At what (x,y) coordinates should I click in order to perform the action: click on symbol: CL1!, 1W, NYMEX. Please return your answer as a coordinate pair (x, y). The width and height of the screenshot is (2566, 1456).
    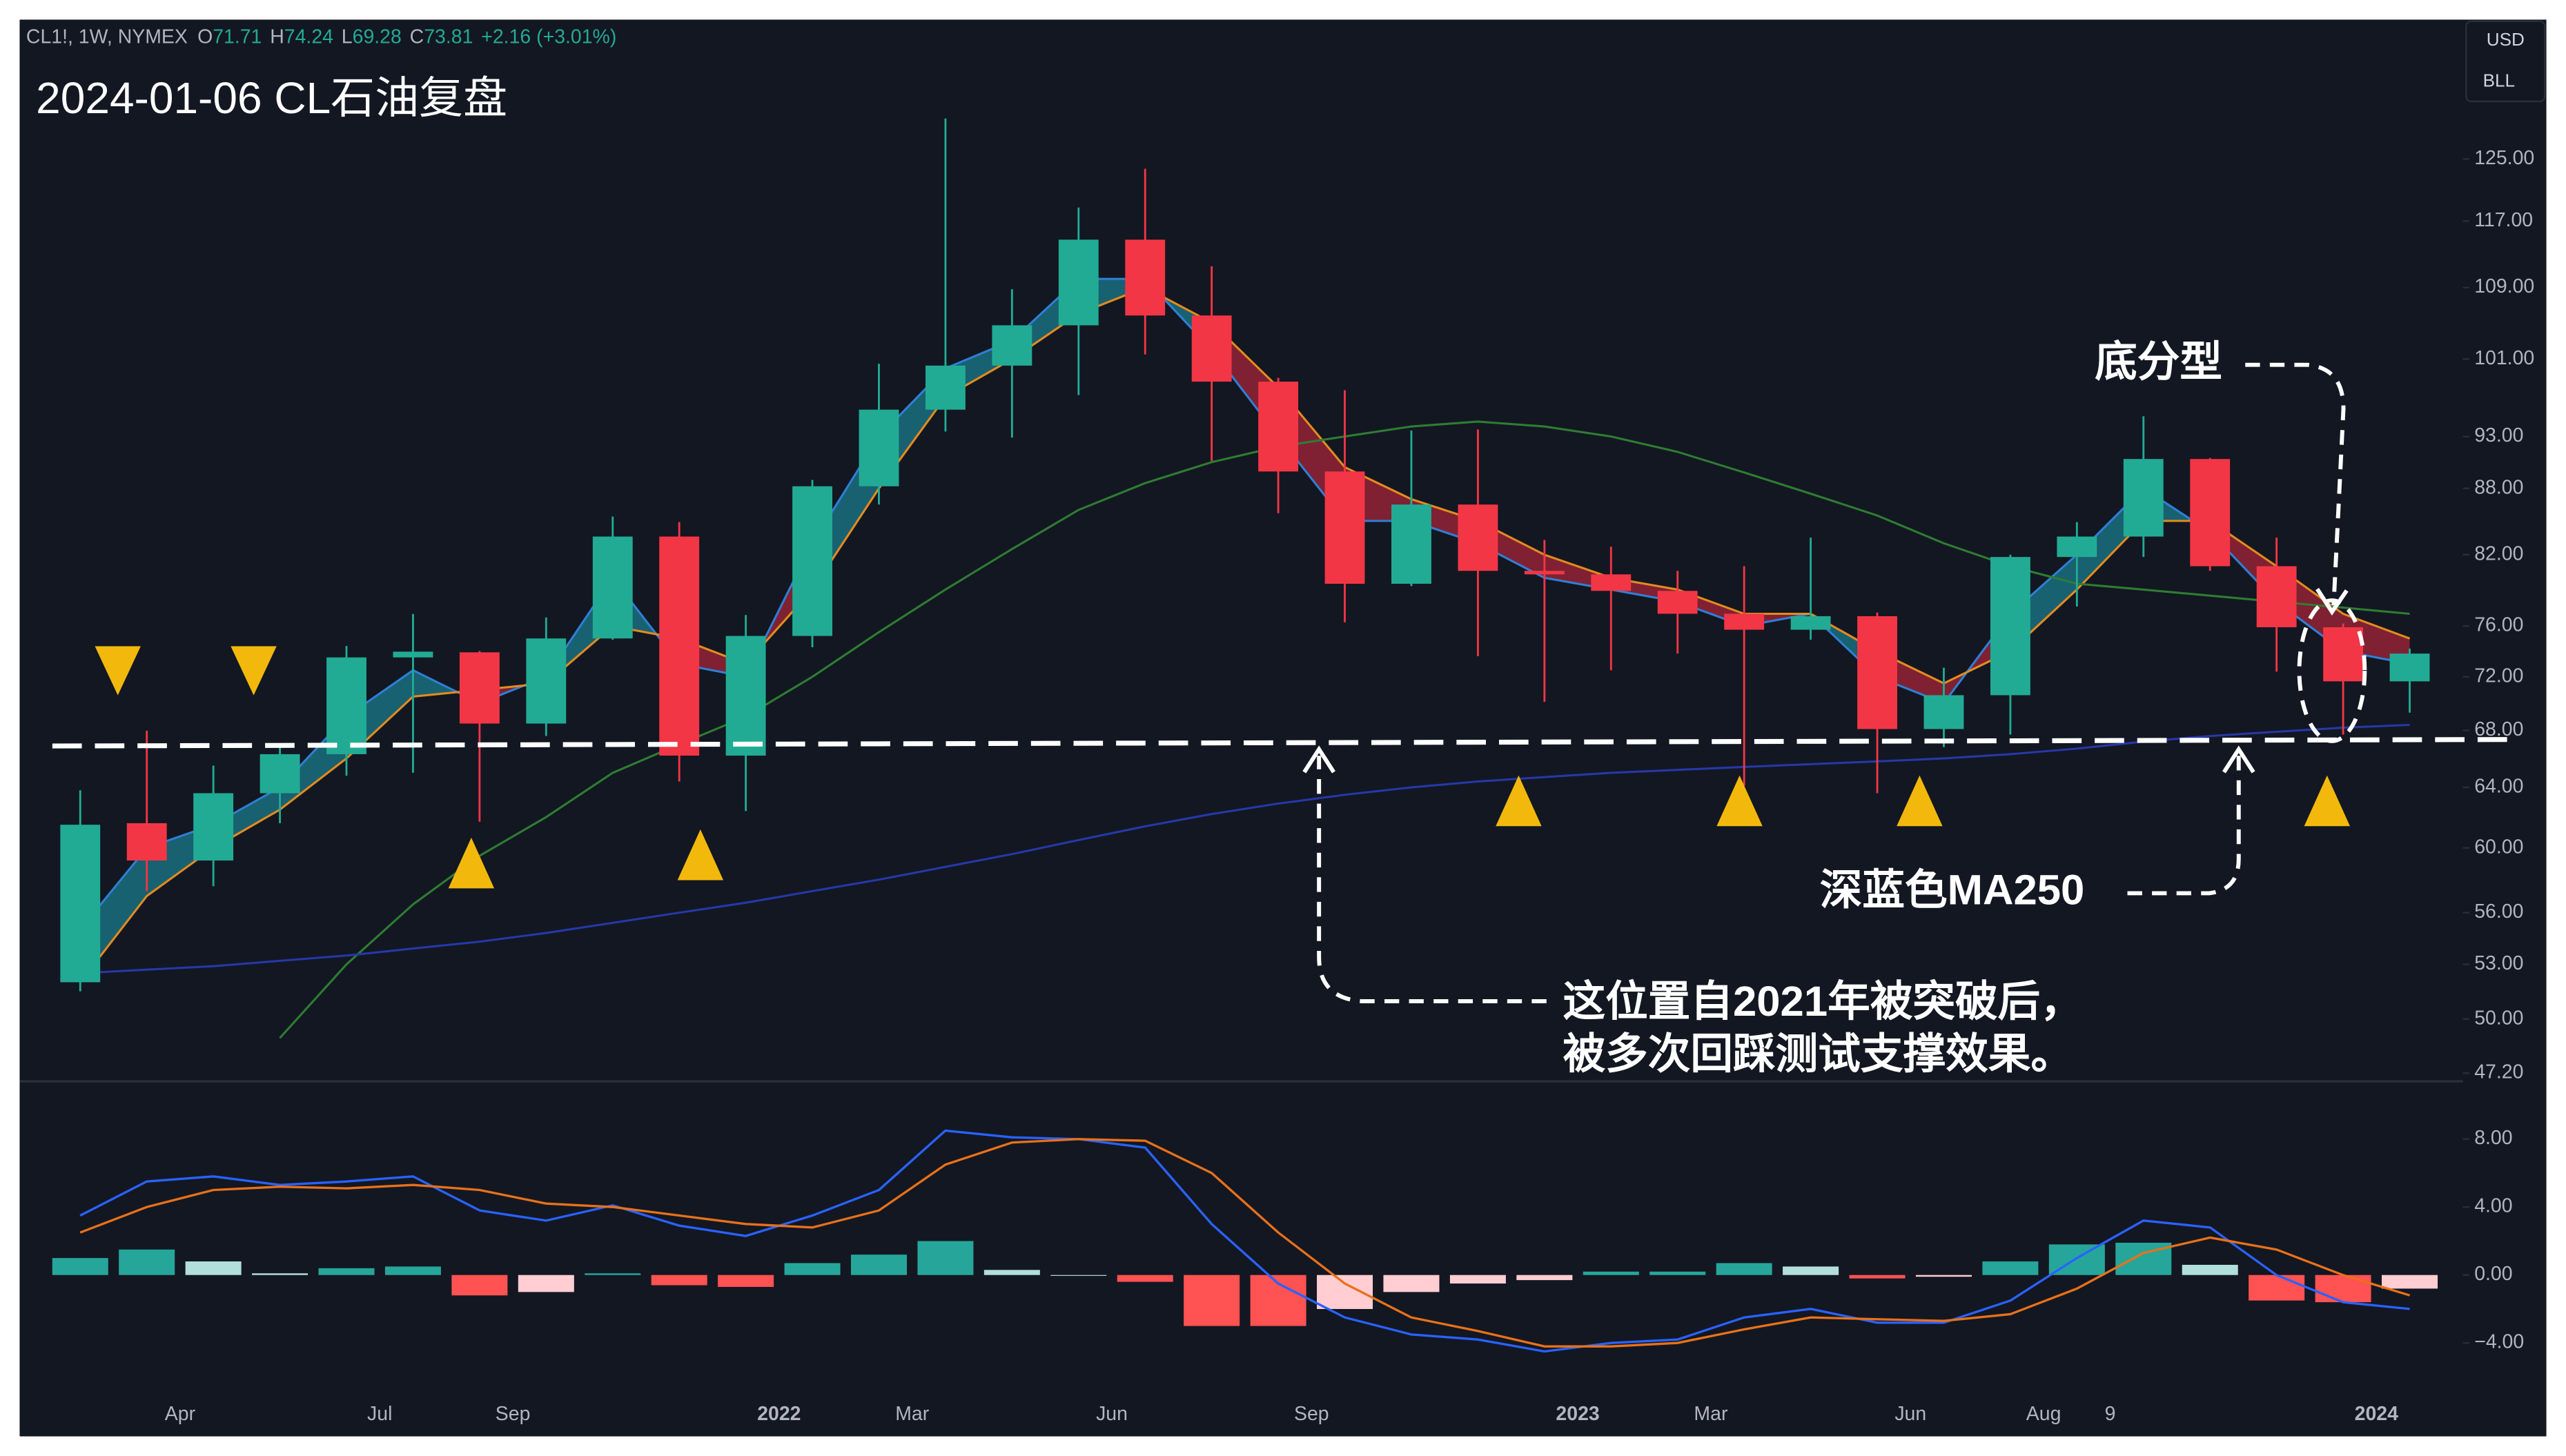
    Looking at the image, I should click on (107, 37).